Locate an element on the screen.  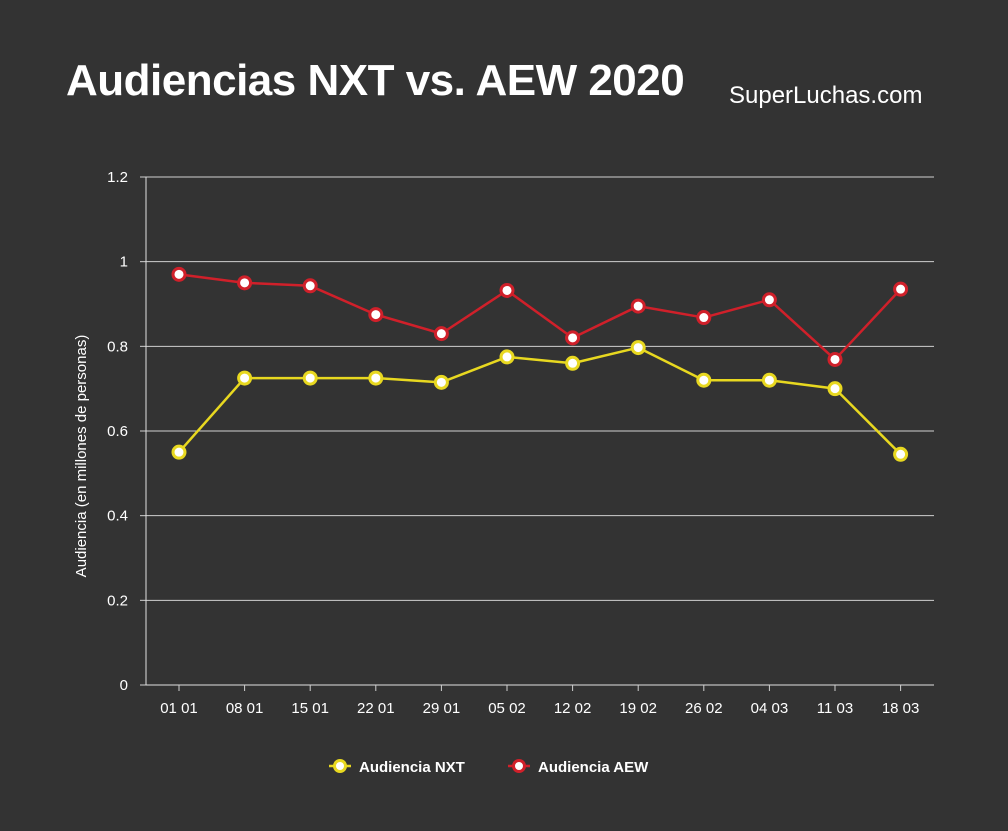
legend-item: Audiencia AEW is located at coordinates (578, 767).